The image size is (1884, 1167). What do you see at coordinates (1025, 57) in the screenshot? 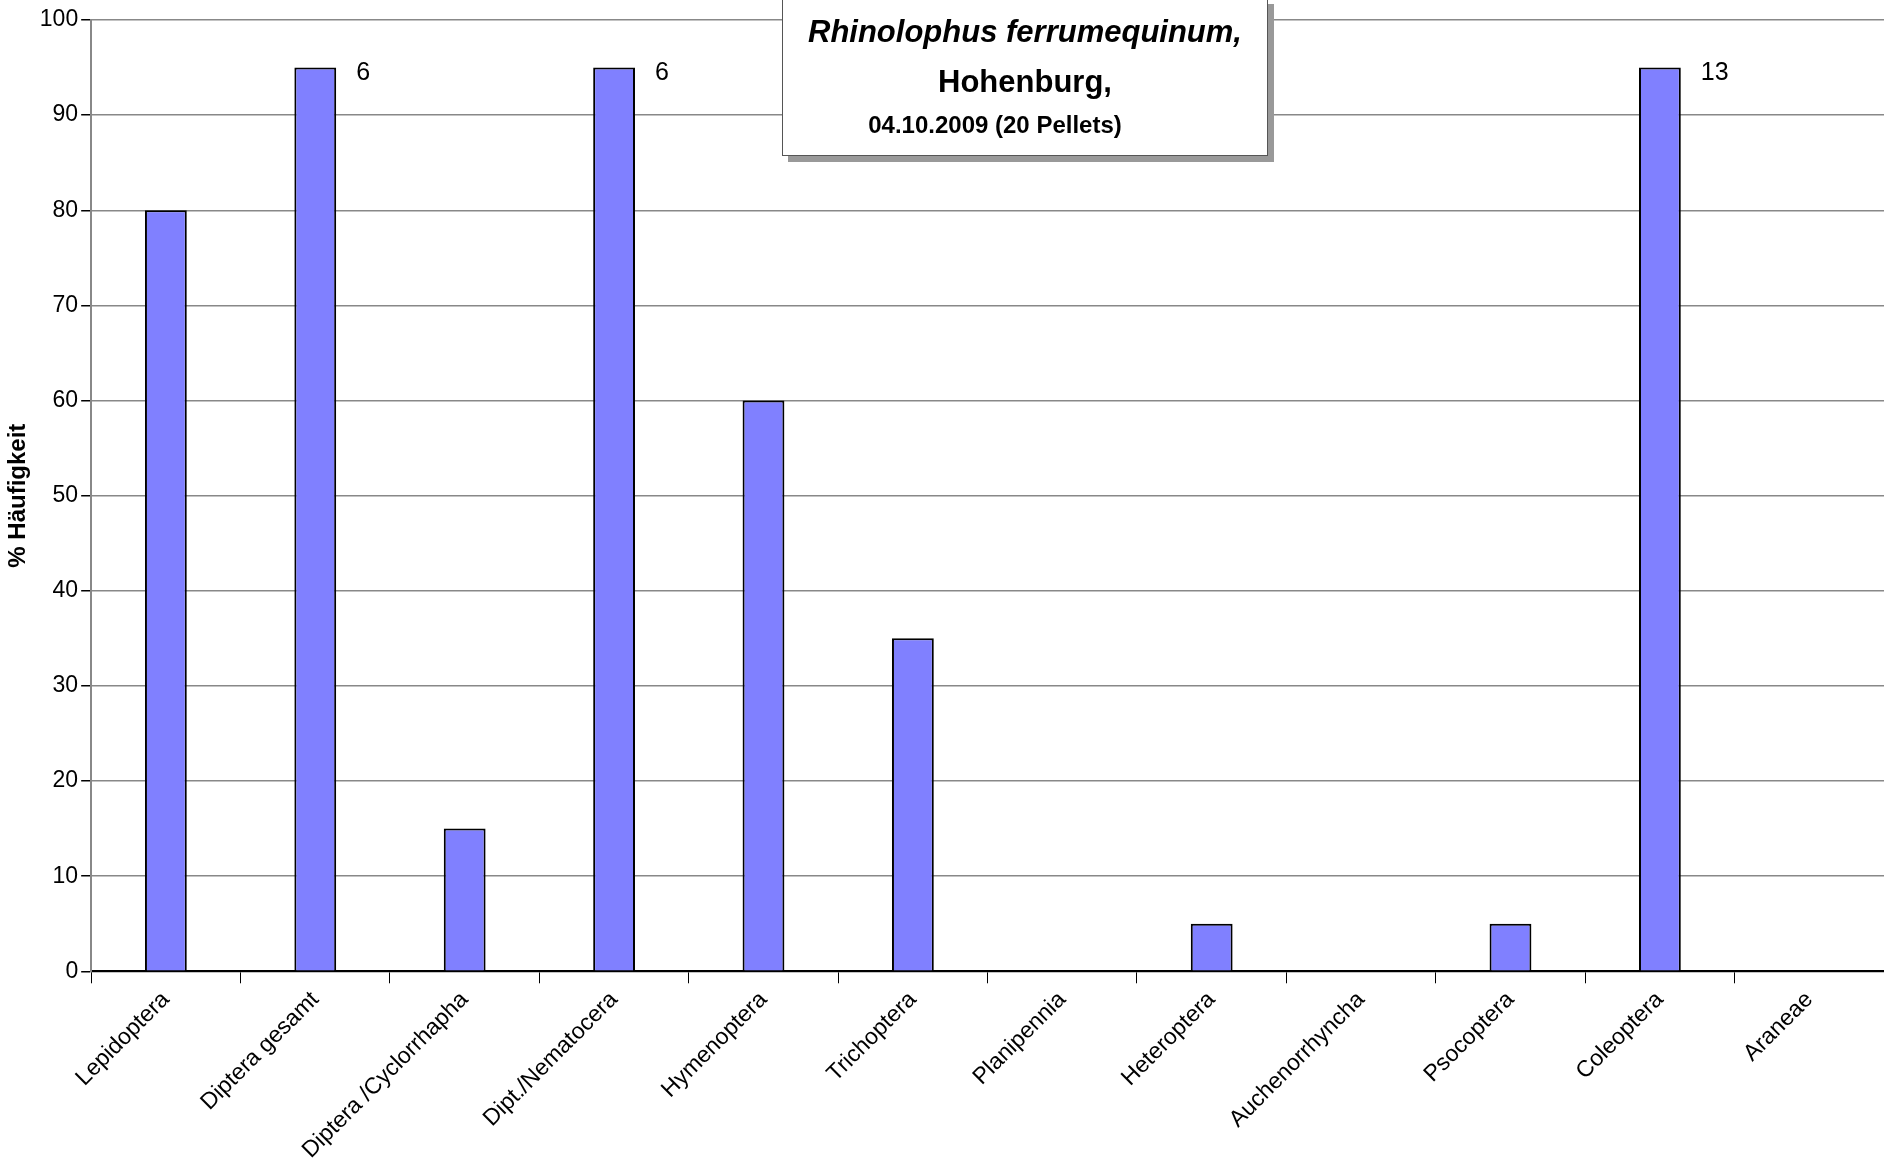
I see `text: Rhinolophus ferrumequinum, Hohenburg,` at bounding box center [1025, 57].